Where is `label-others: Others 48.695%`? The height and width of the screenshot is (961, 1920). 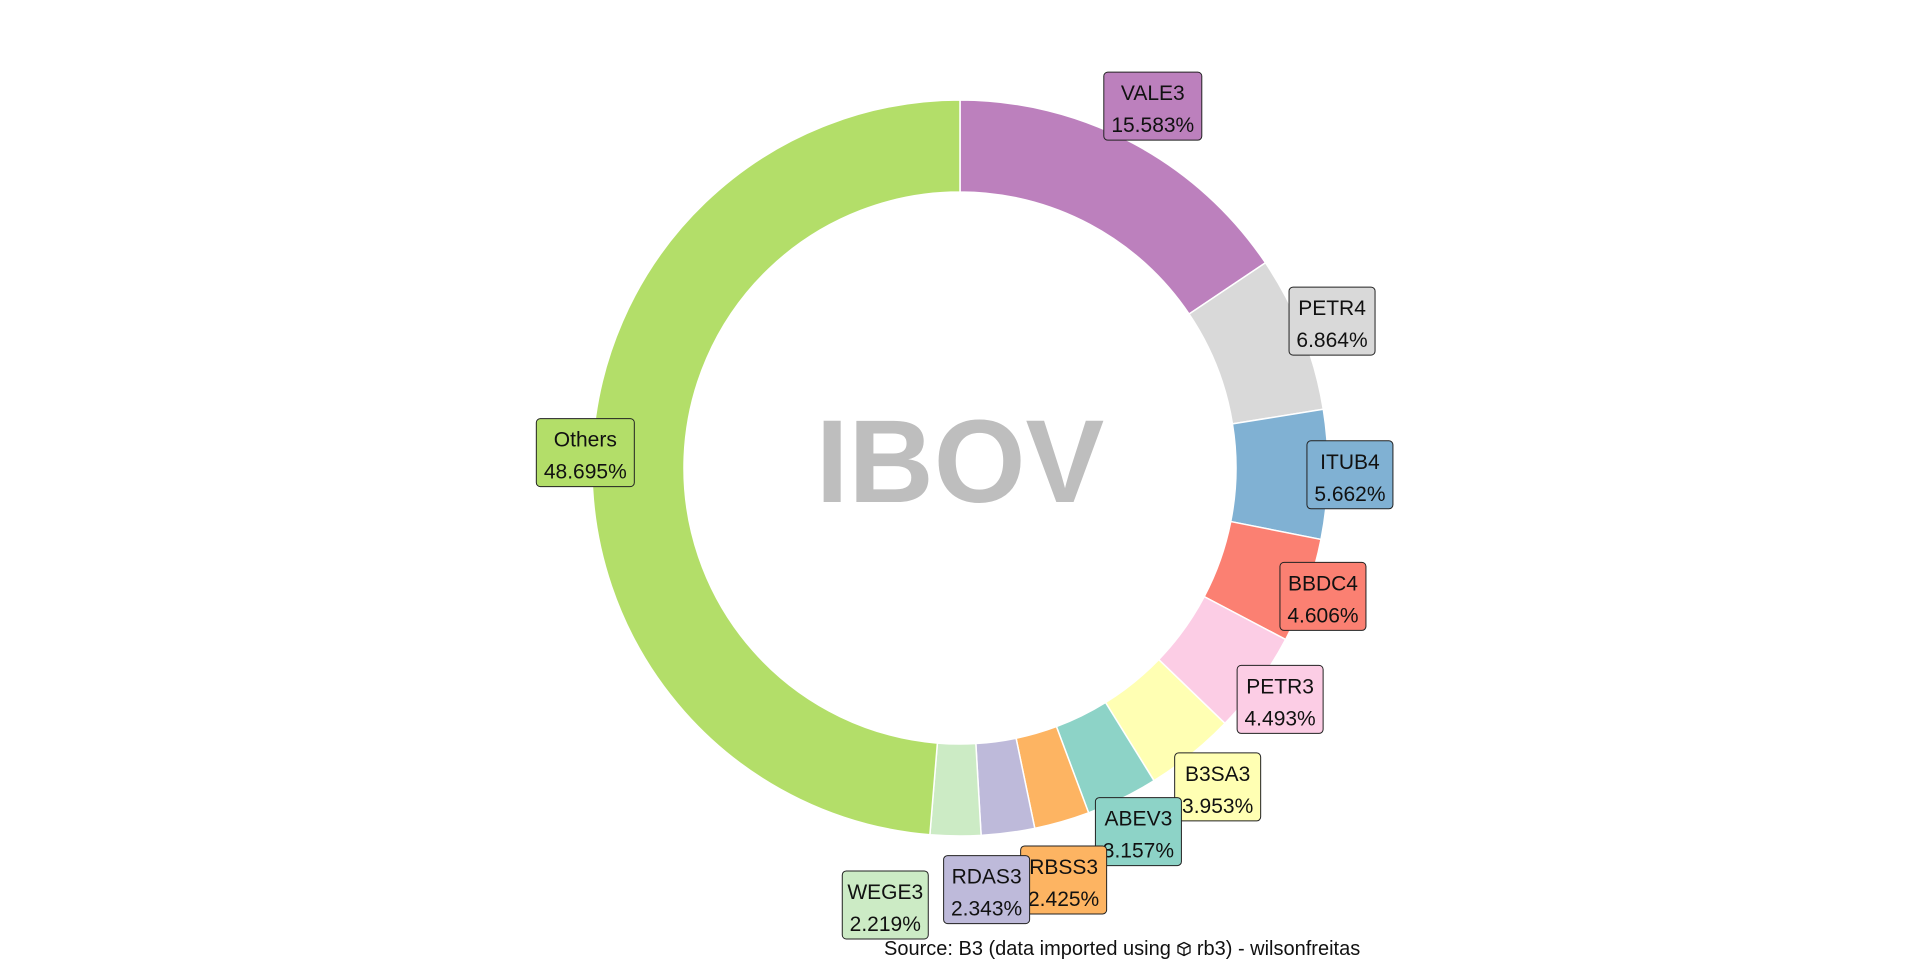
label-others: Others 48.695% is located at coordinates (585, 453).